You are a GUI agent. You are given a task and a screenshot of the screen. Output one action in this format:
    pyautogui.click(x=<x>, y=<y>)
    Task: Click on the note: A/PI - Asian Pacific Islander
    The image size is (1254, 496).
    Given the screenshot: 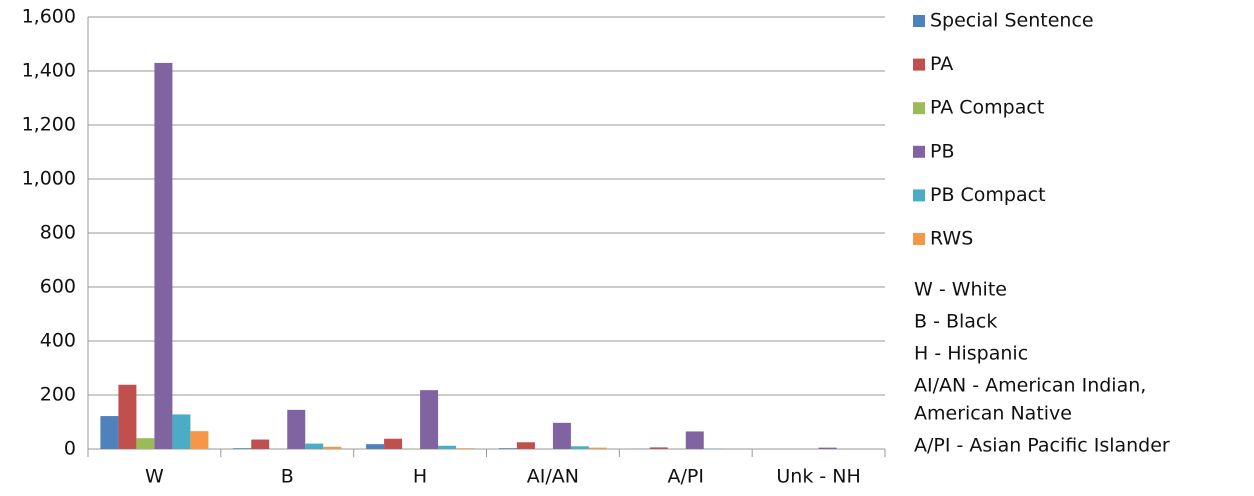 What is the action you would take?
    pyautogui.click(x=1042, y=446)
    